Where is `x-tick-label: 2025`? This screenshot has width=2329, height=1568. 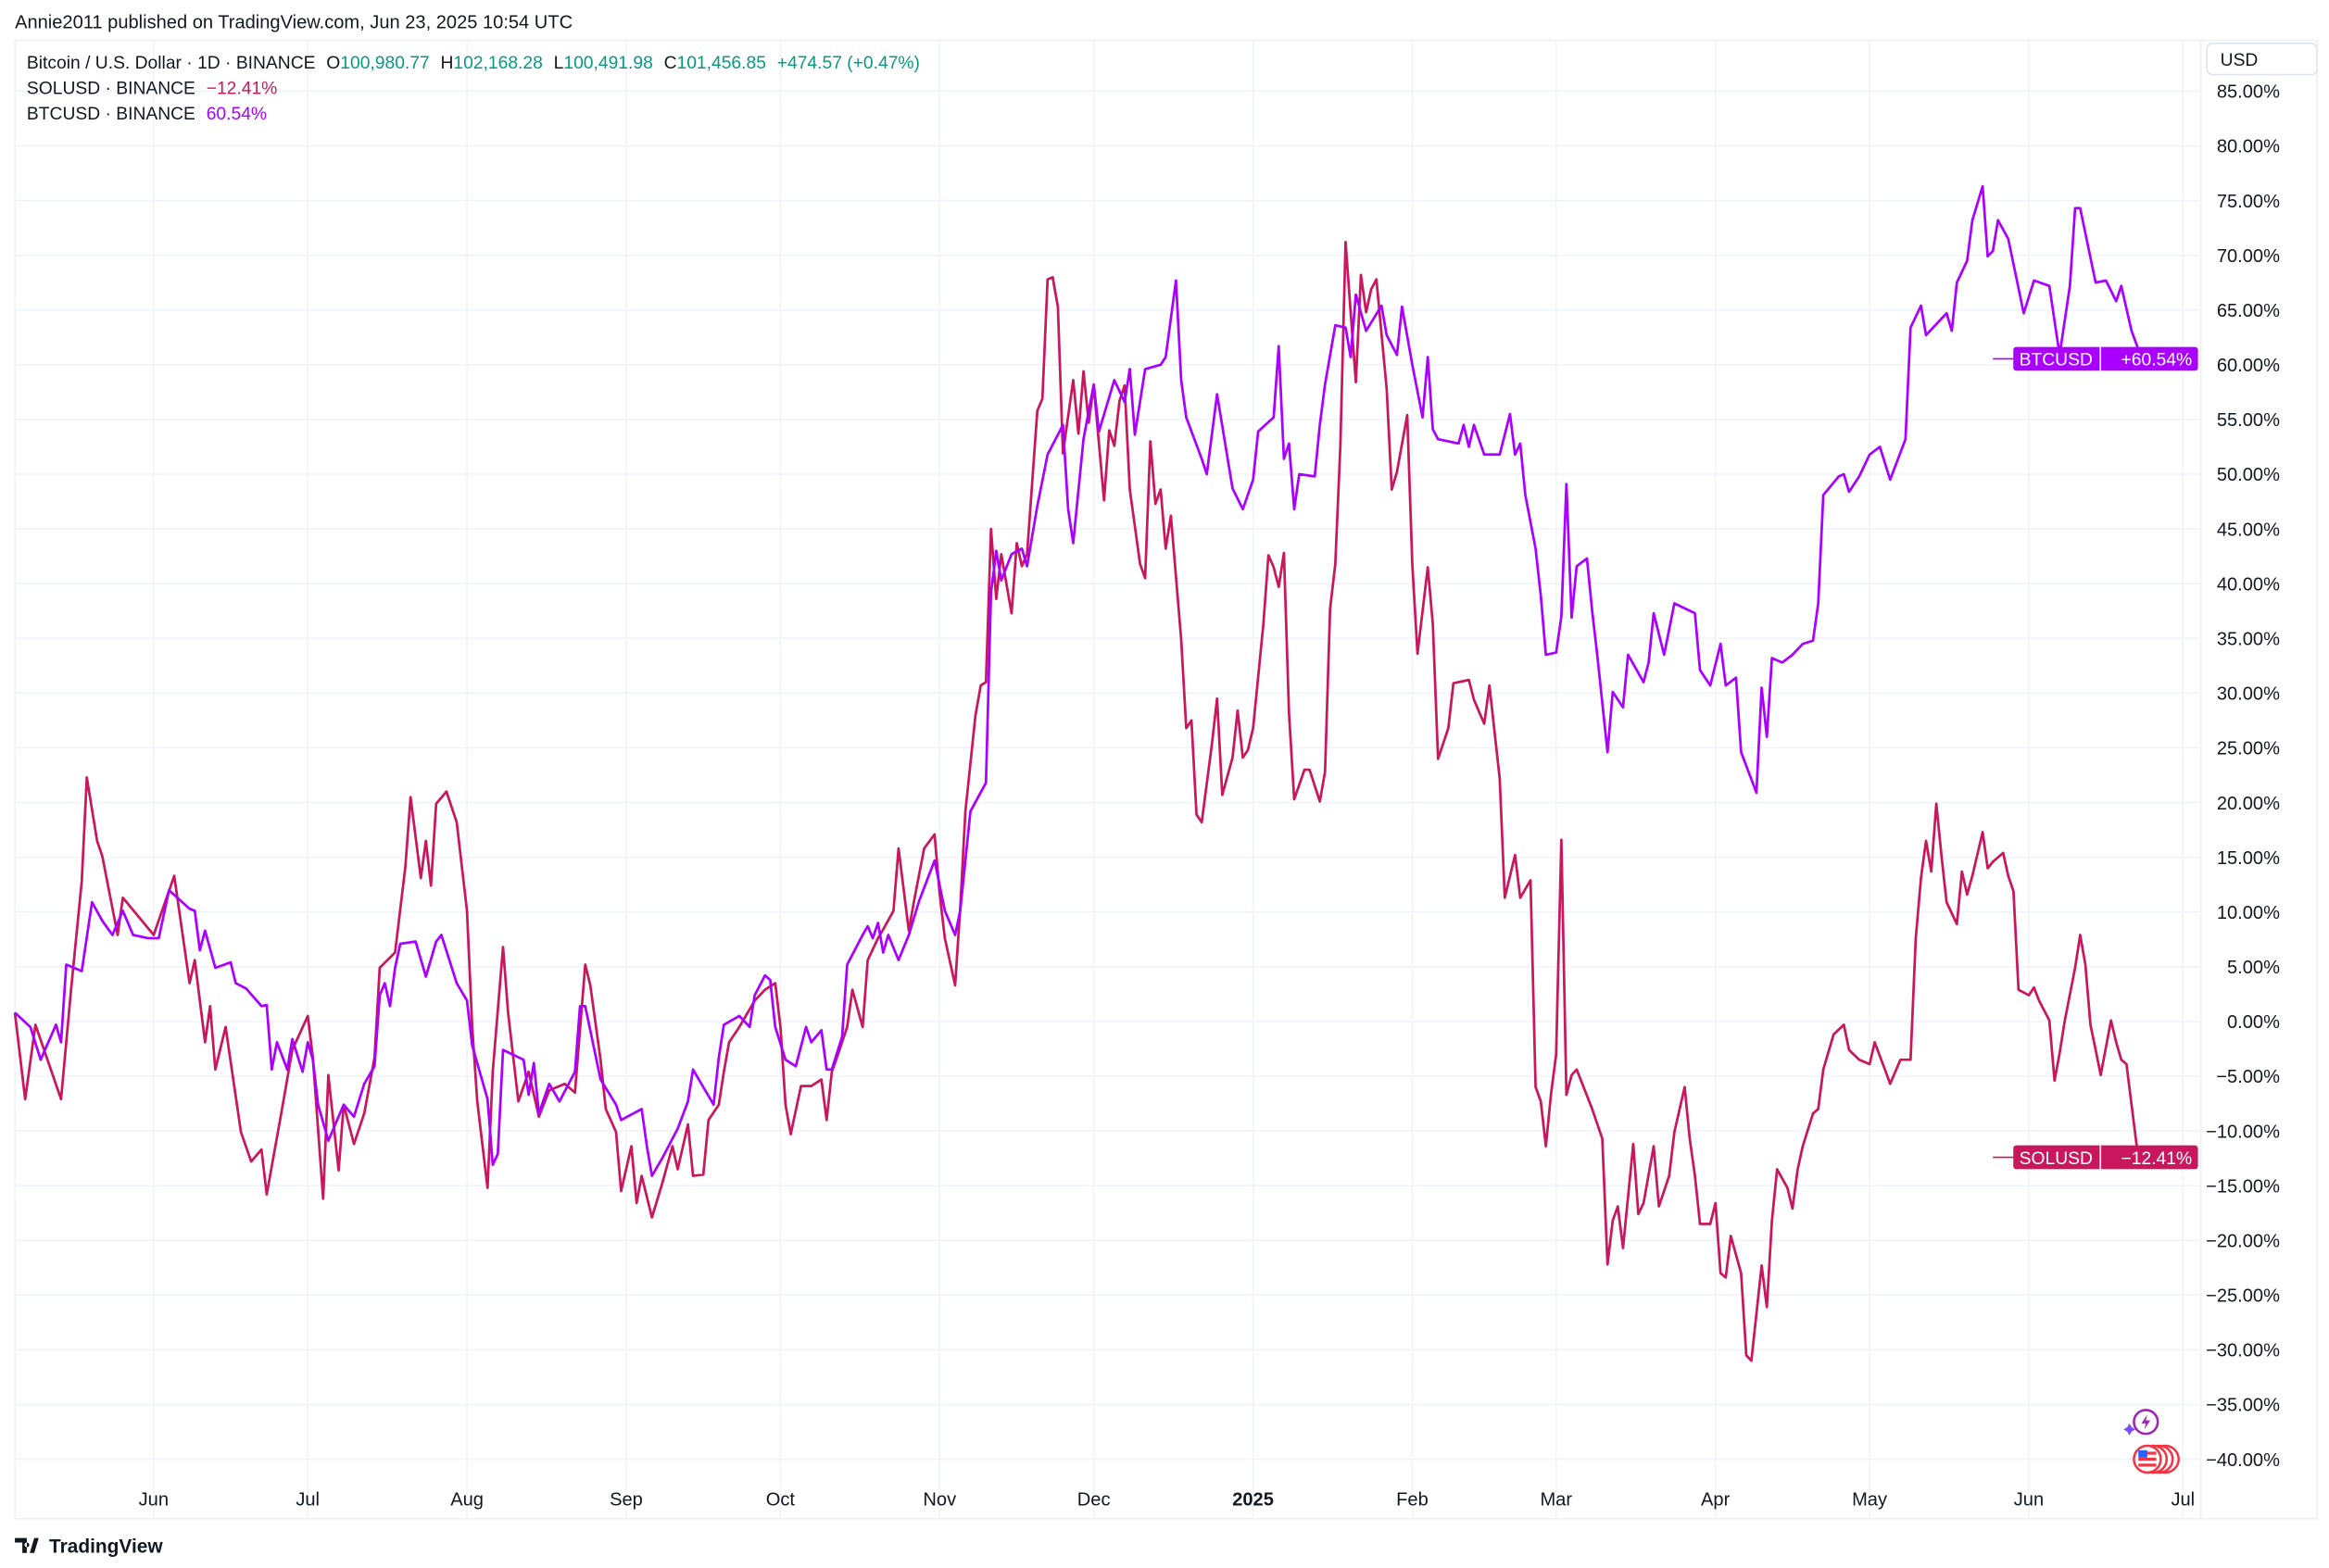 x-tick-label: 2025 is located at coordinates (1253, 1500).